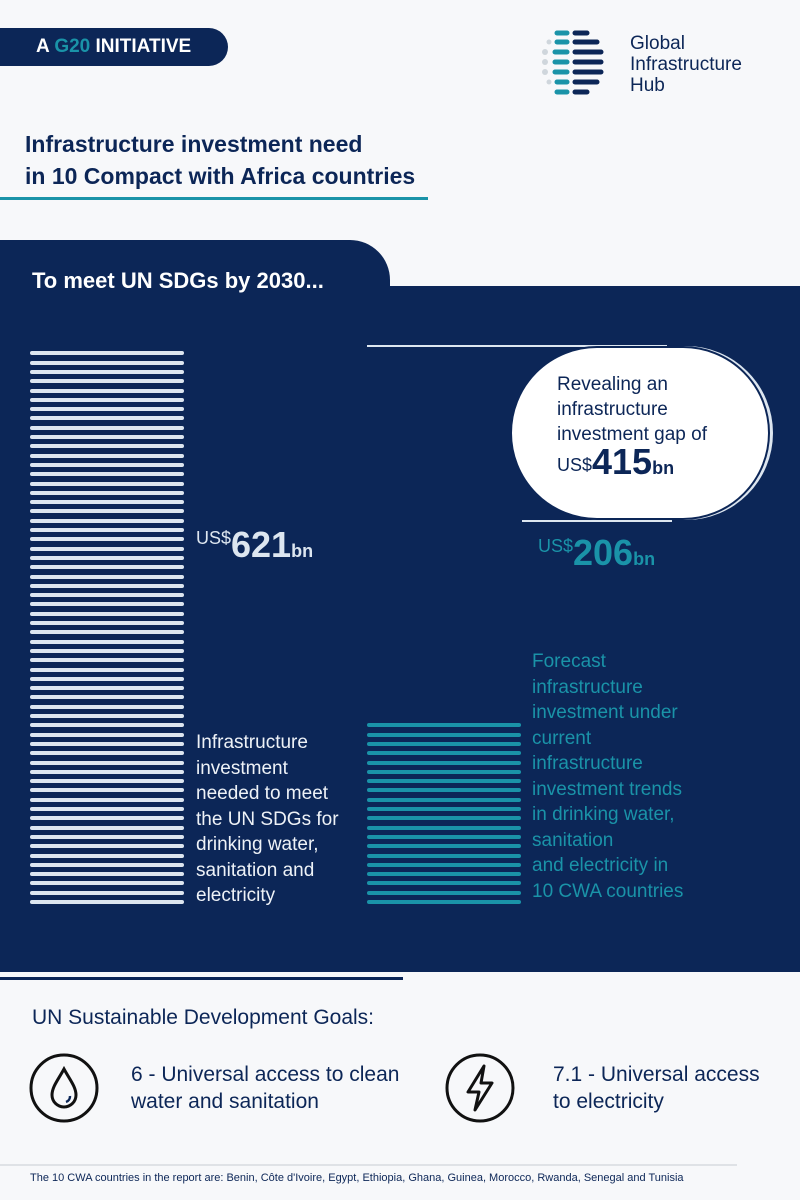 The width and height of the screenshot is (800, 1200). I want to click on description-line: drinking water,, so click(257, 844).